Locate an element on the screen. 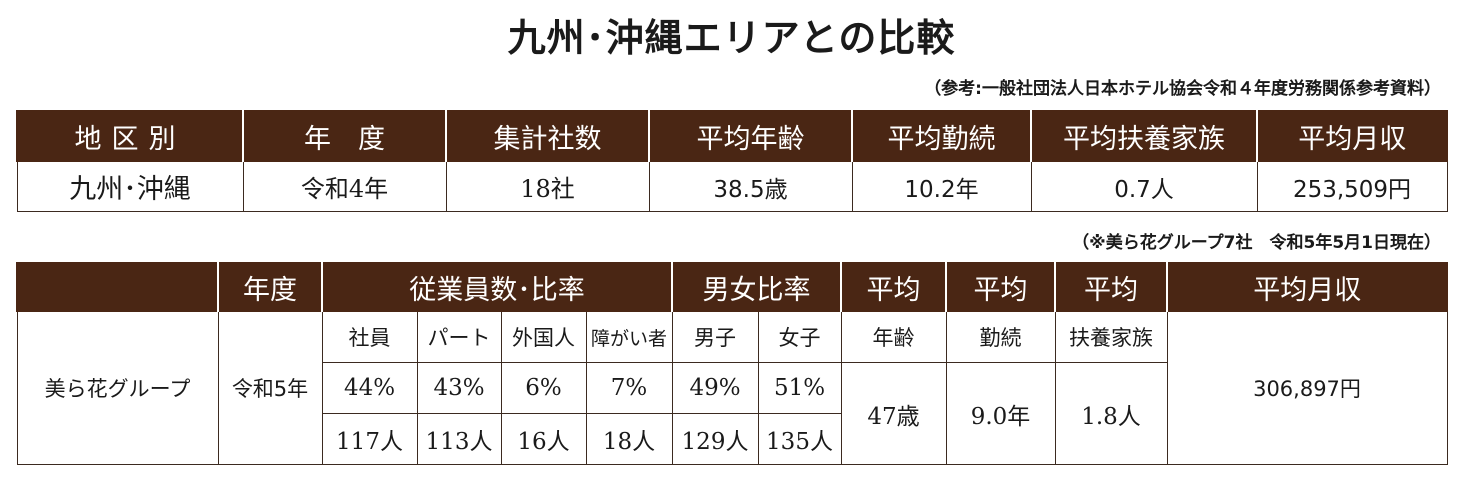 The height and width of the screenshot is (485, 1463). subheader-disabled: 障がい者 is located at coordinates (629, 337).